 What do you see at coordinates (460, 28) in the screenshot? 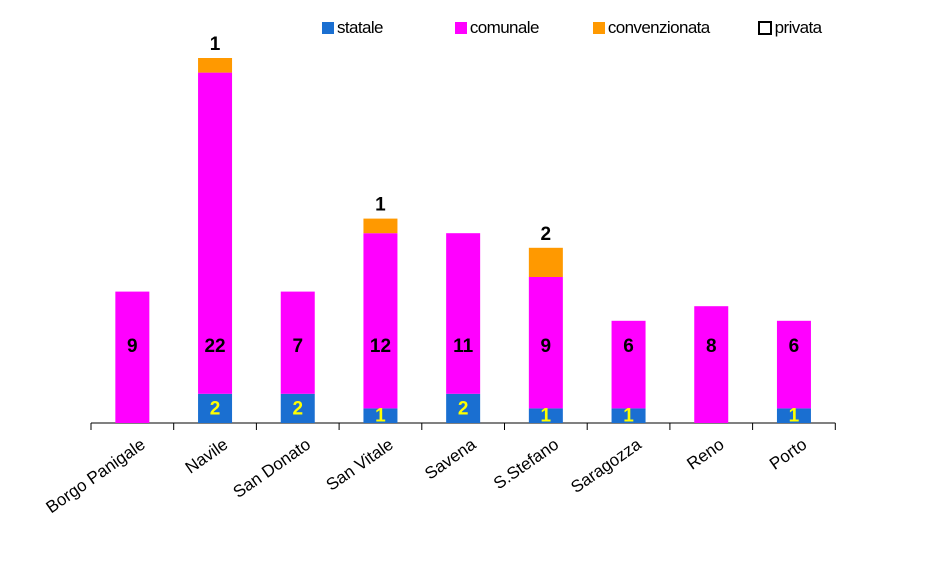
I see `legend-swatch-comunale` at bounding box center [460, 28].